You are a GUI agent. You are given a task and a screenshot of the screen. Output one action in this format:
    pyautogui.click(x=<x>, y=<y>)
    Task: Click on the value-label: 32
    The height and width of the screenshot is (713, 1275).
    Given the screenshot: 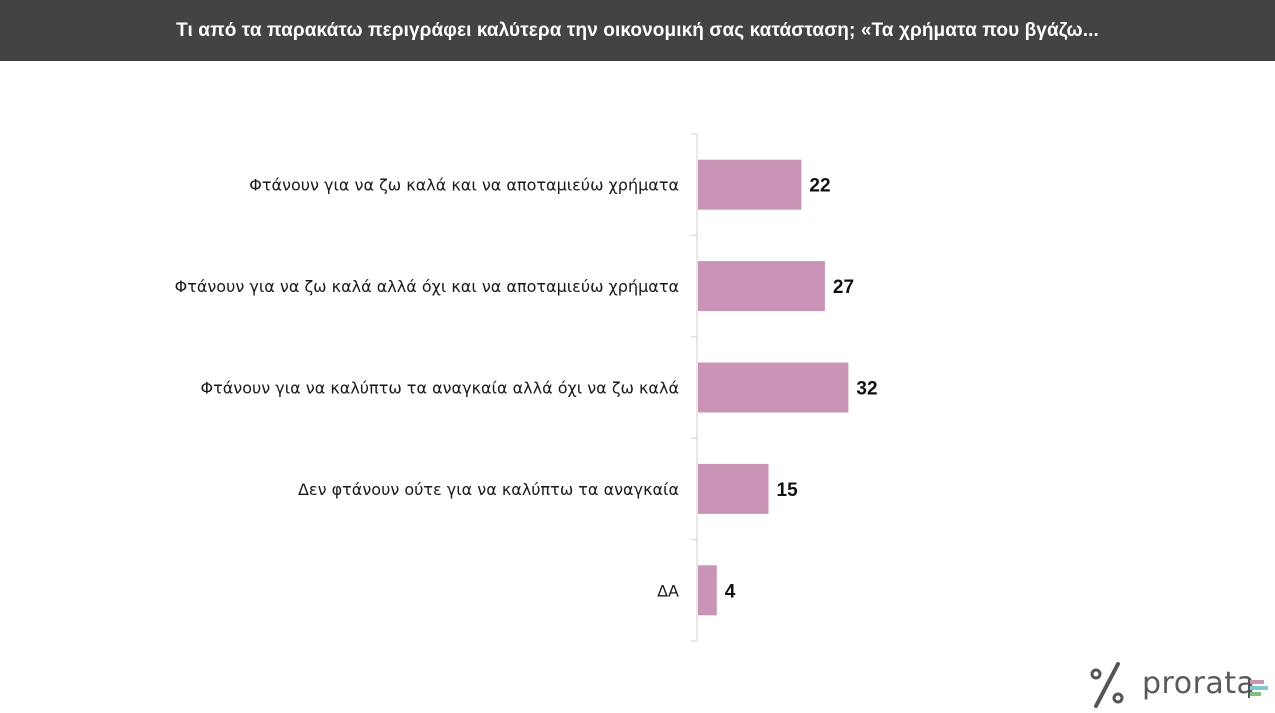 What is the action you would take?
    pyautogui.click(x=866, y=389)
    